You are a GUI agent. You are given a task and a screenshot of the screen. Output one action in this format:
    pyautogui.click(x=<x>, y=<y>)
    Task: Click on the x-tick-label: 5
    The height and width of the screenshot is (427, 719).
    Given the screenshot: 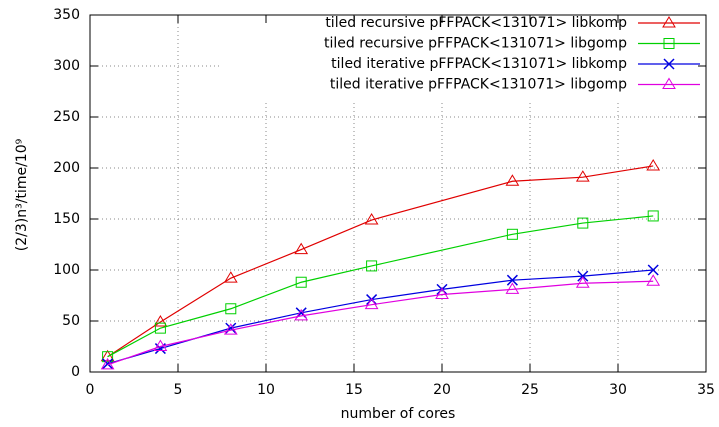 What is the action you would take?
    pyautogui.click(x=178, y=390)
    